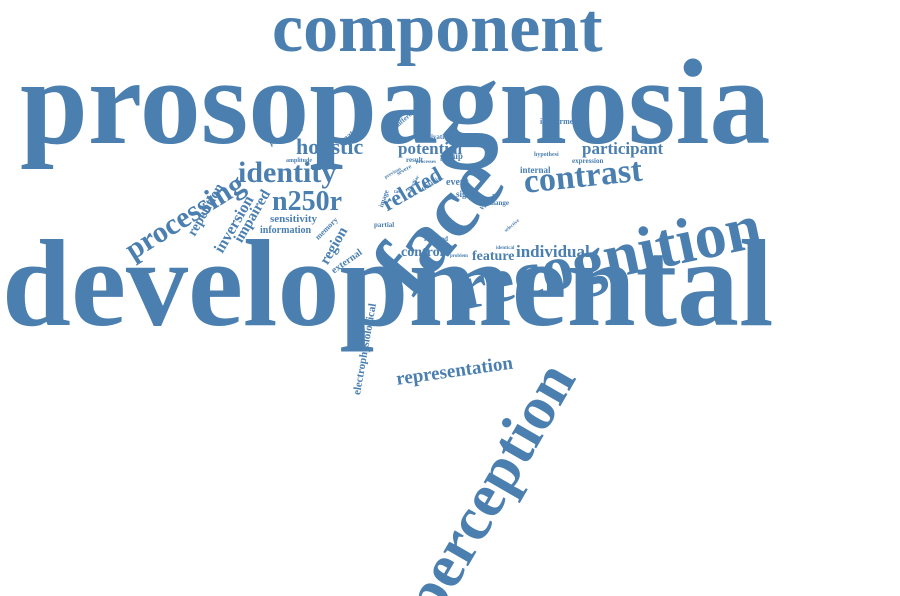 This screenshot has width=900, height=596. I want to click on word-component: component, so click(437, 33).